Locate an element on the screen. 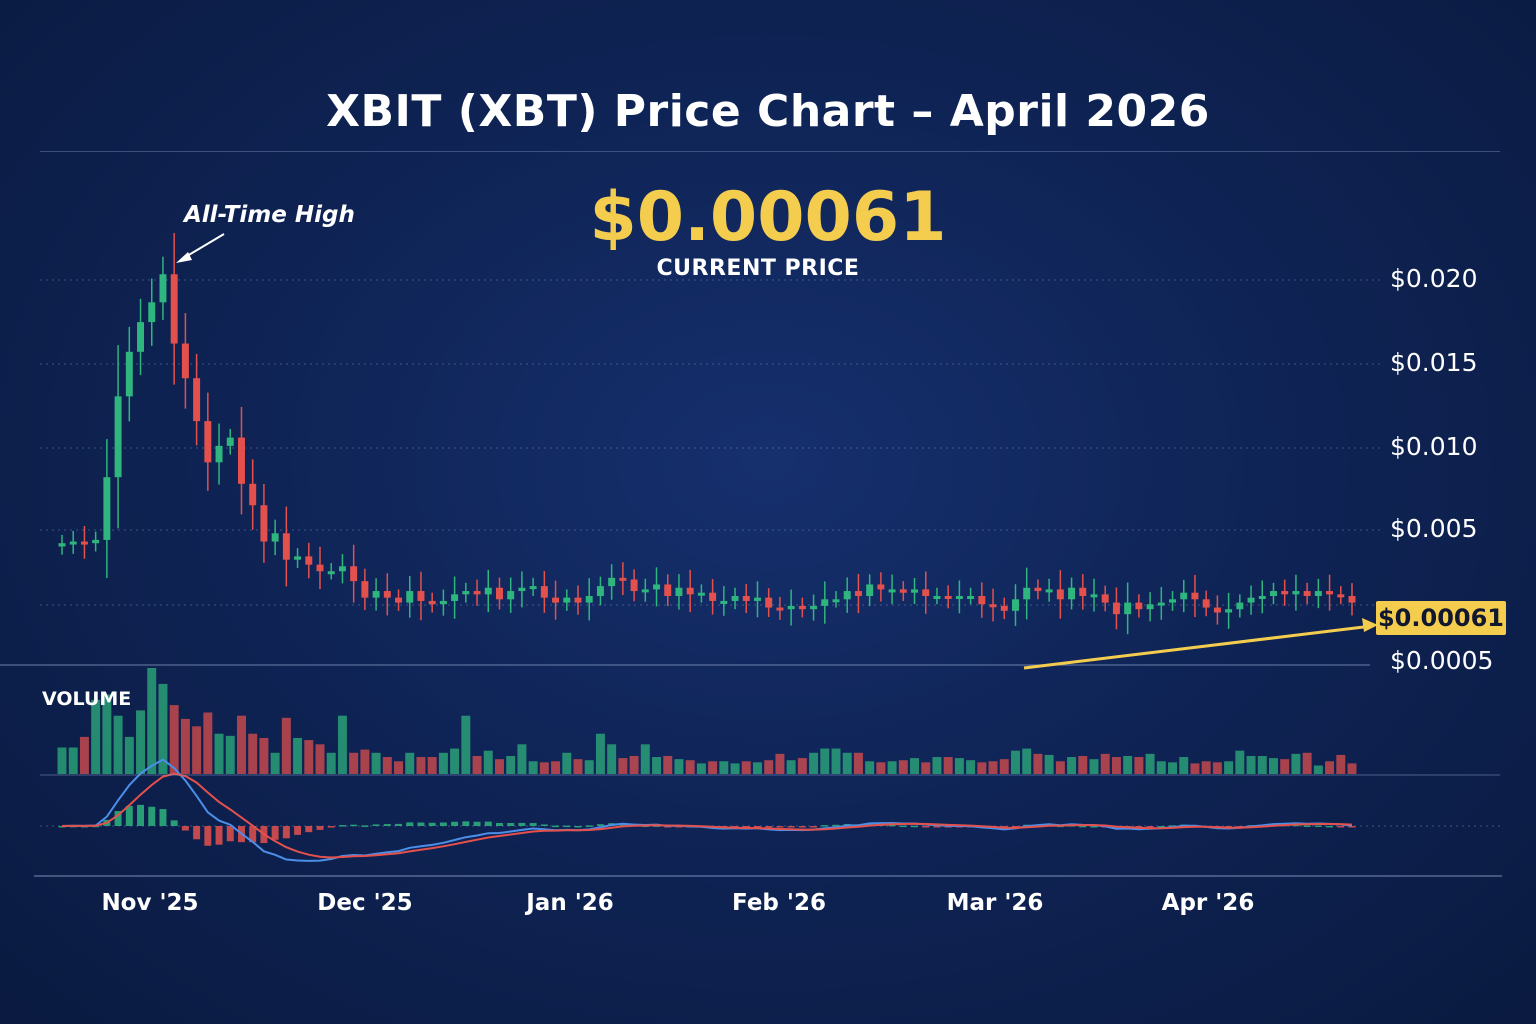  ath-arrow is located at coordinates (200, 248).